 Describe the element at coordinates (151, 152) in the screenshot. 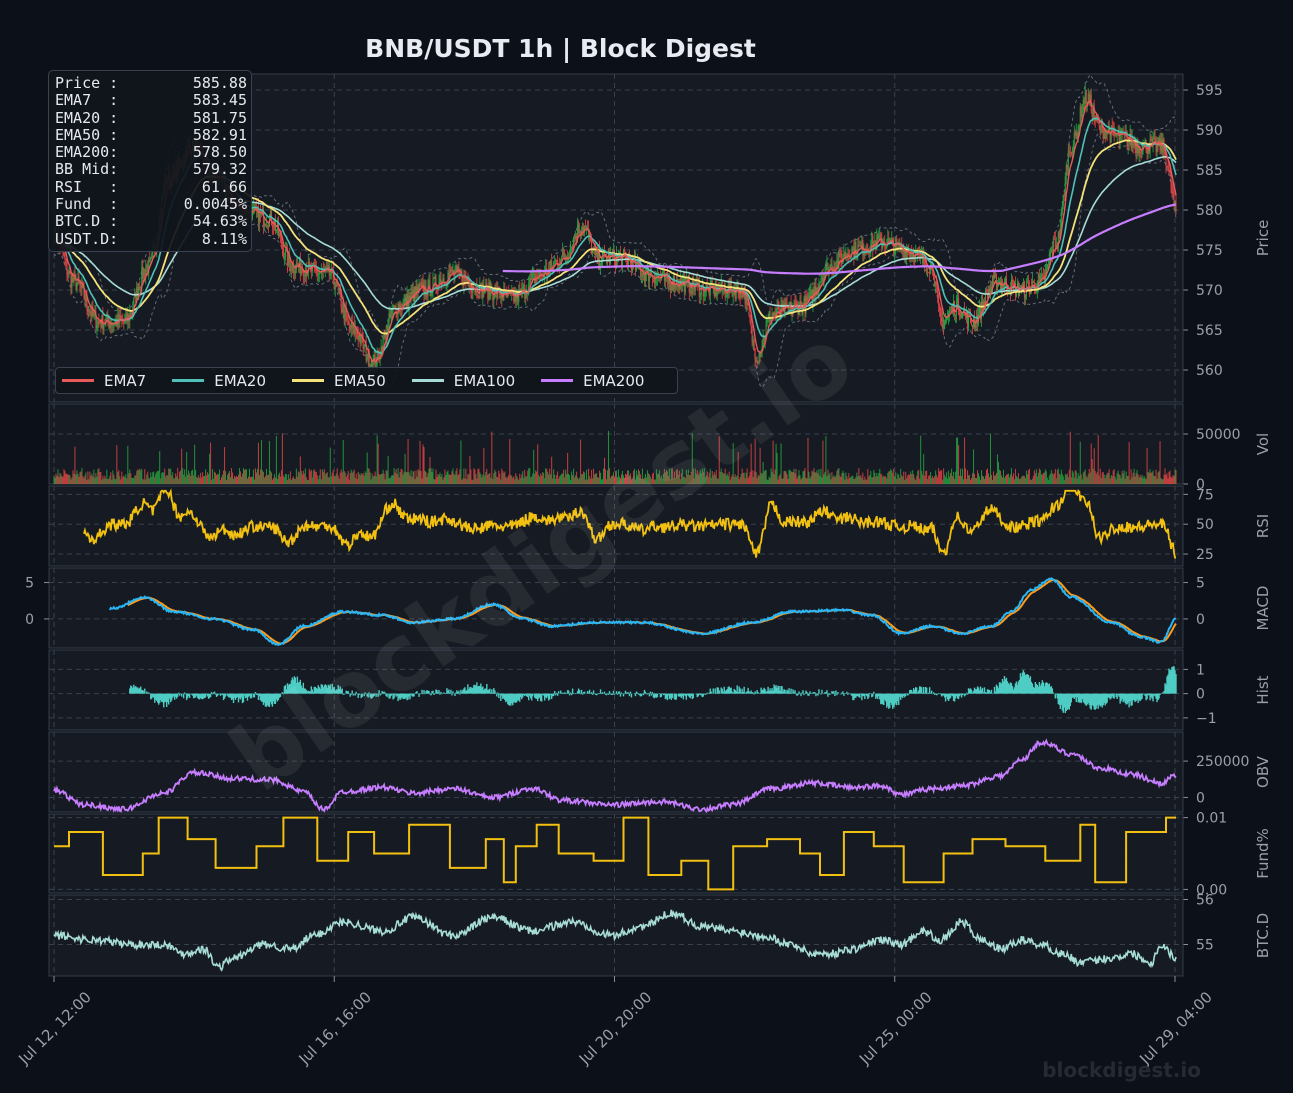

I see `info-row: EMA200: 578.50` at that location.